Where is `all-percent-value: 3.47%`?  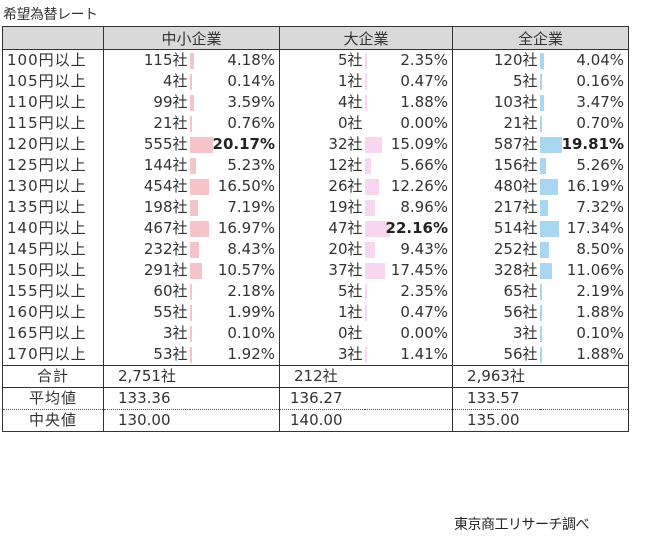
all-percent-value: 3.47% is located at coordinates (600, 102).